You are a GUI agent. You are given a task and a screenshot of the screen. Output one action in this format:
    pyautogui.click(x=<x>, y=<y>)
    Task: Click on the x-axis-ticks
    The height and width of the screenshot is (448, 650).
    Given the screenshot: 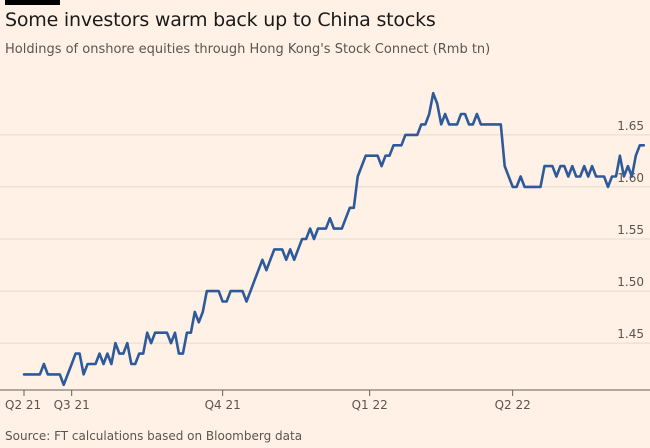 What is the action you would take?
    pyautogui.click(x=268, y=393)
    